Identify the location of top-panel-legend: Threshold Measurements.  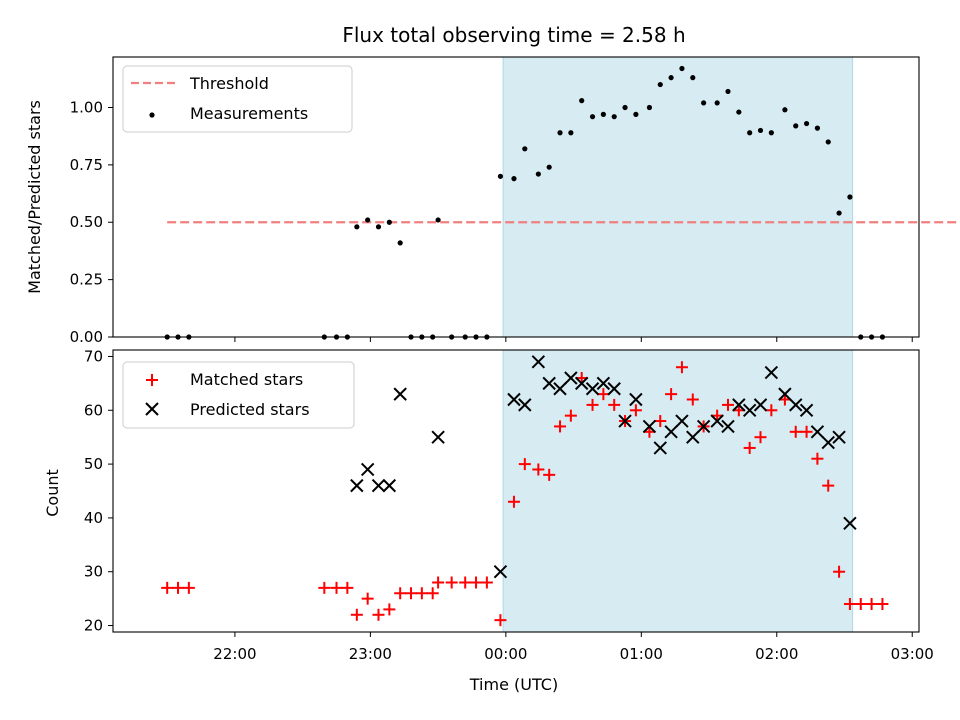
(237, 99).